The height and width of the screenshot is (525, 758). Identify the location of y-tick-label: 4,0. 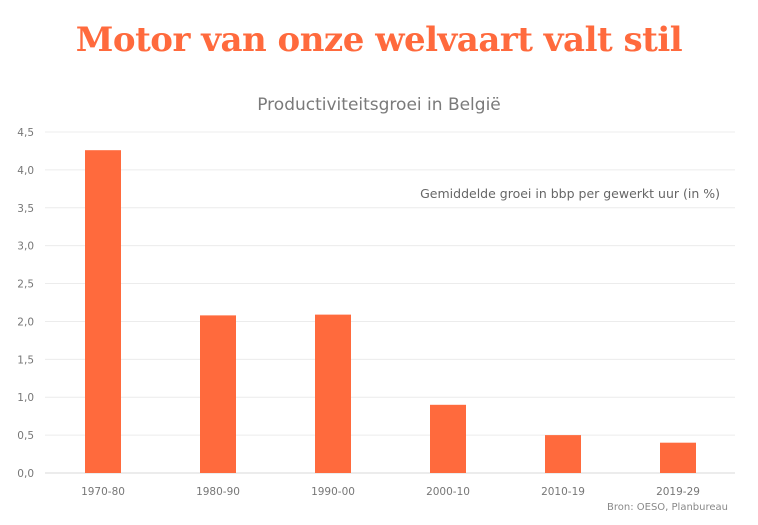
(25, 171).